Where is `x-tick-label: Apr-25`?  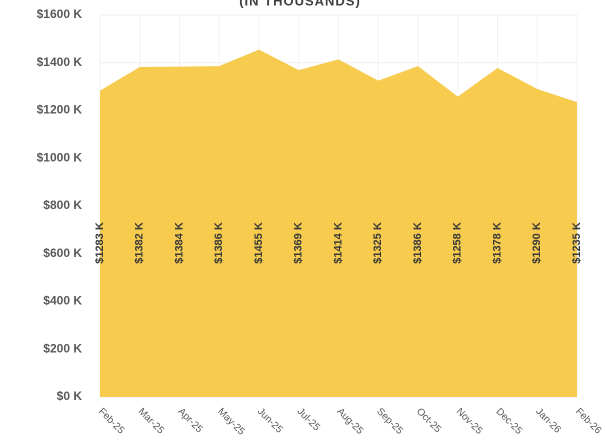 x-tick-label: Apr-25 is located at coordinates (190, 420).